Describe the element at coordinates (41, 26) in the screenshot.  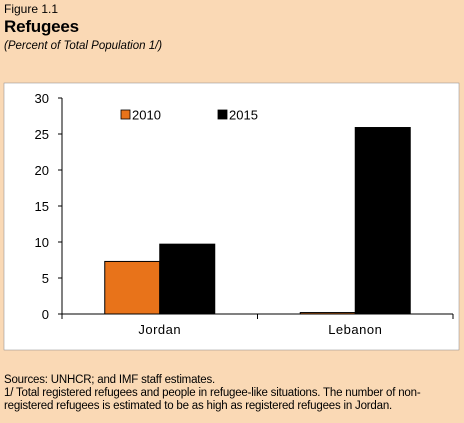
I see `figure-title: Refugees` at that location.